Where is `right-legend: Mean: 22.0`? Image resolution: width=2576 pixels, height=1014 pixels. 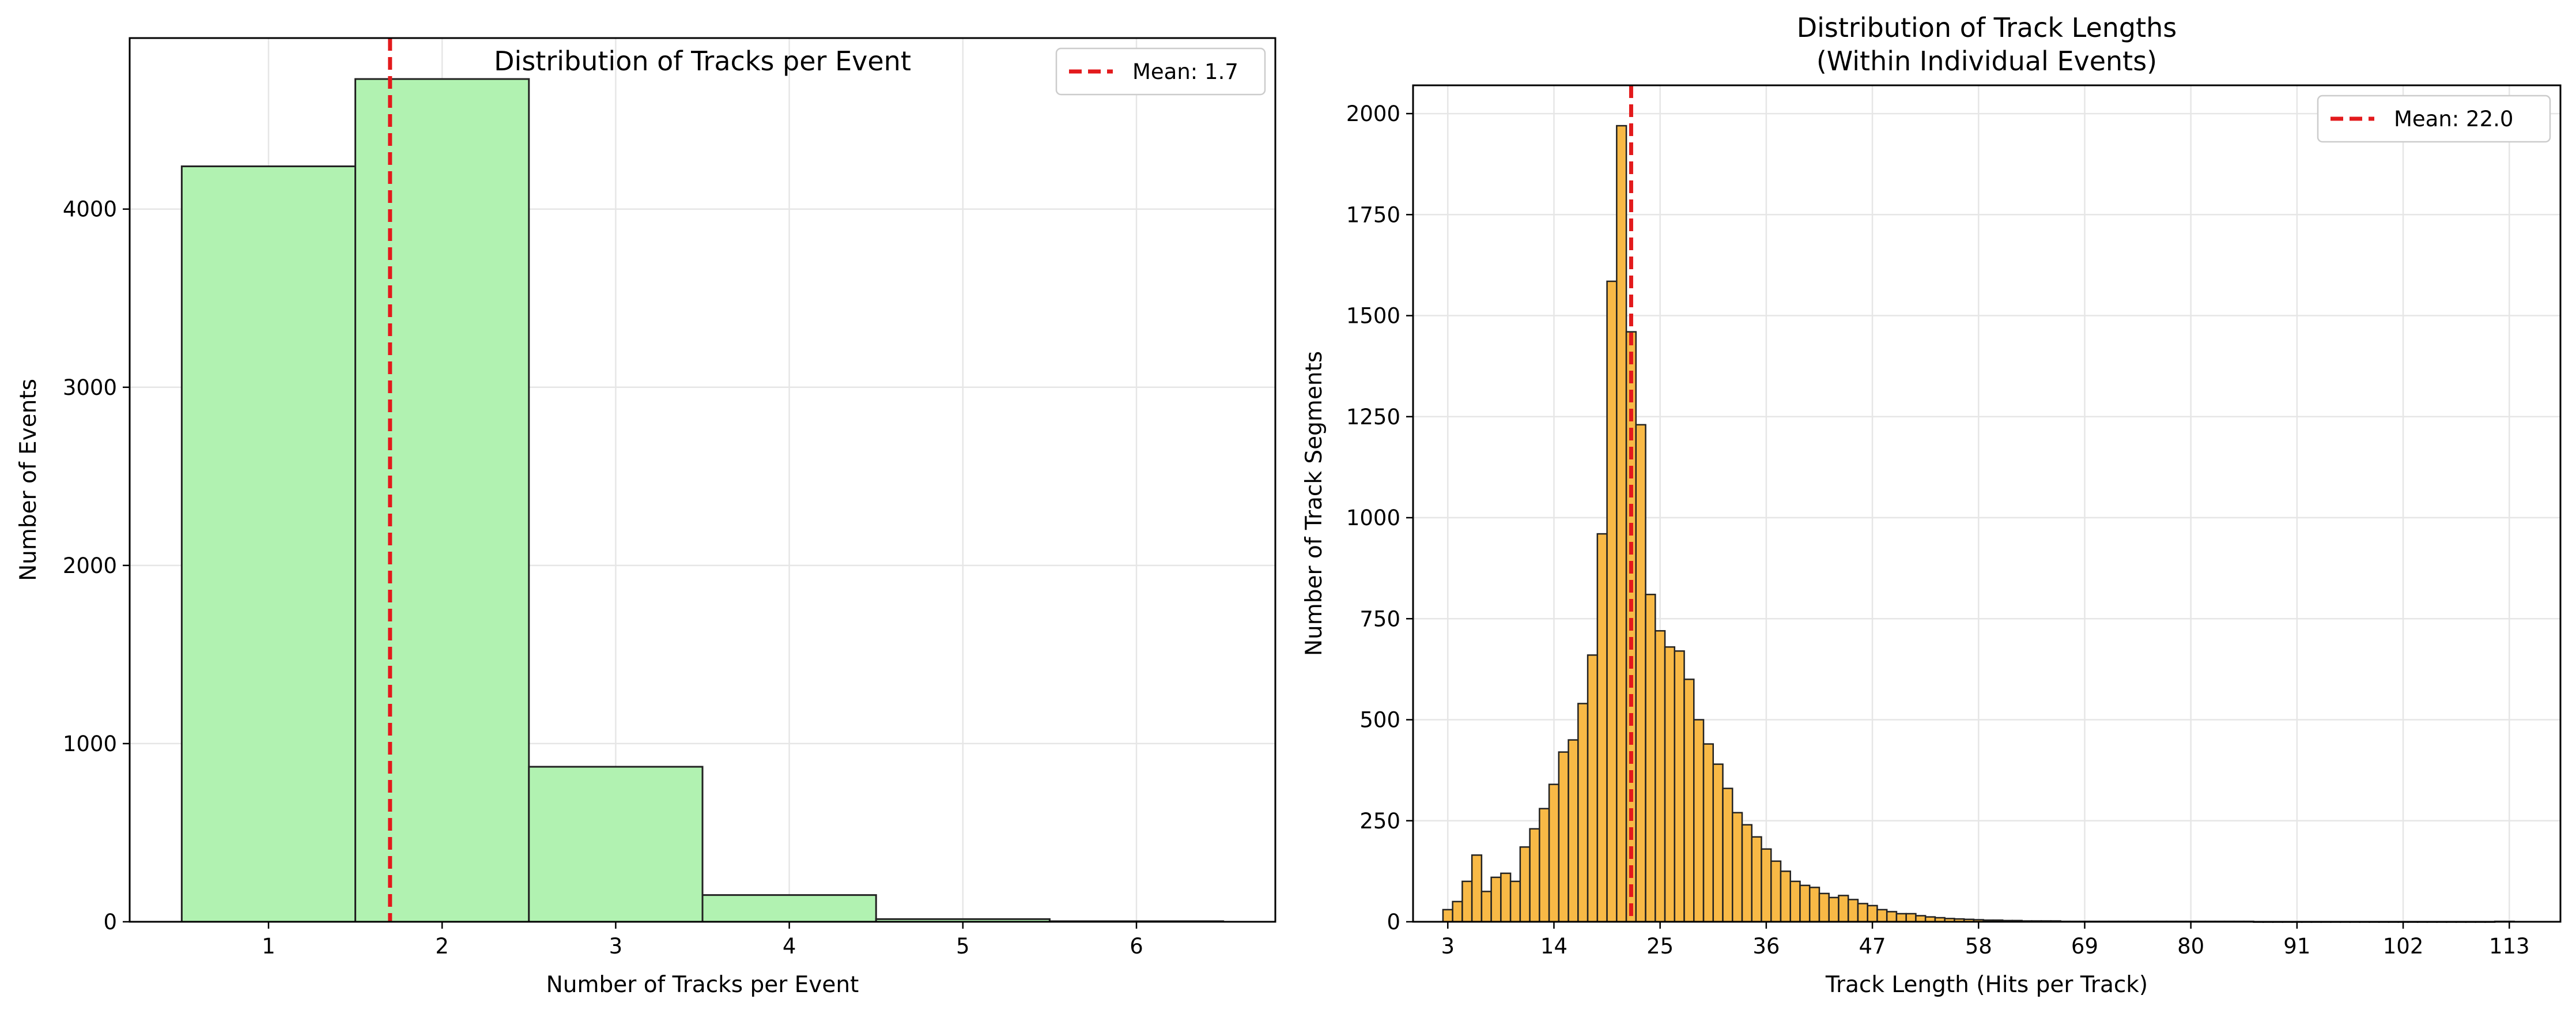
right-legend: Mean: 22.0 is located at coordinates (2434, 119).